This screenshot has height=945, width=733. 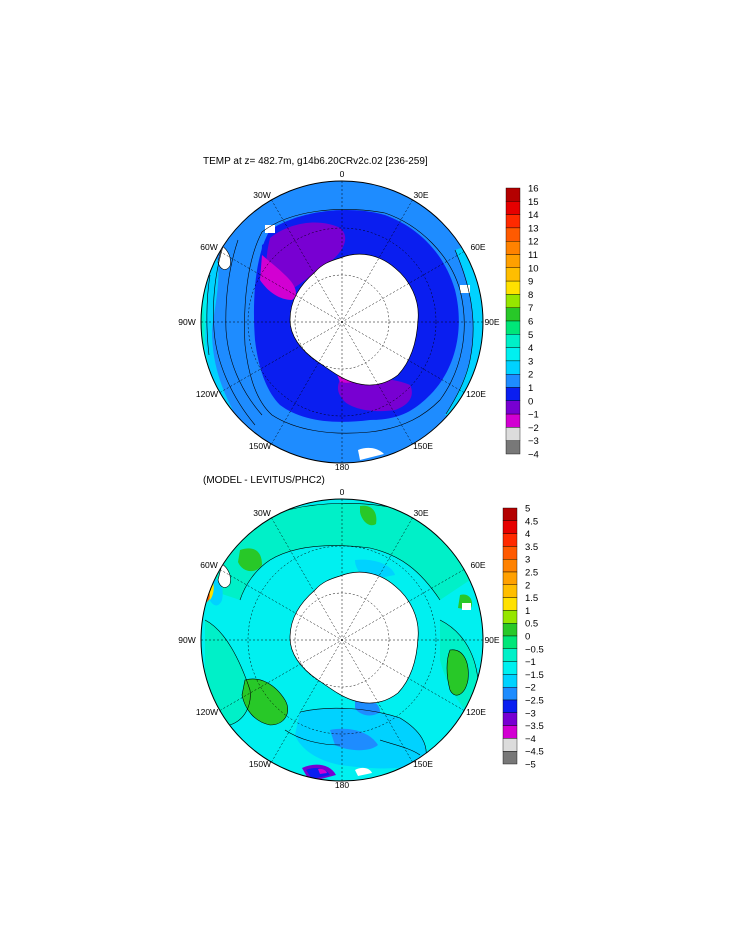 What do you see at coordinates (533, 255) in the screenshot?
I see `colorbar-tick-label: 11` at bounding box center [533, 255].